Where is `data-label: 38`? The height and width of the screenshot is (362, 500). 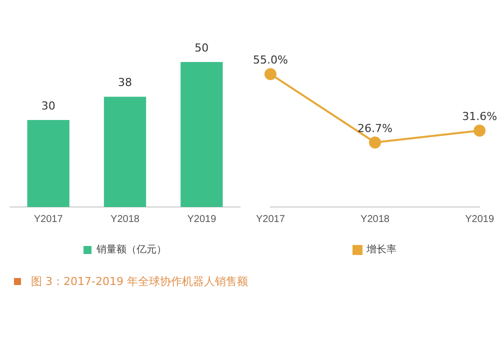 data-label: 38 is located at coordinates (125, 83).